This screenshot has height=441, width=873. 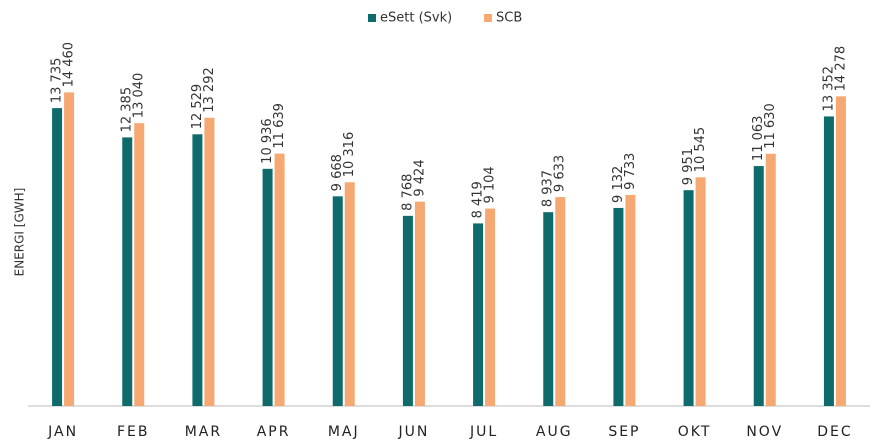 What do you see at coordinates (197, 107) in the screenshot?
I see `data-label: 12 529` at bounding box center [197, 107].